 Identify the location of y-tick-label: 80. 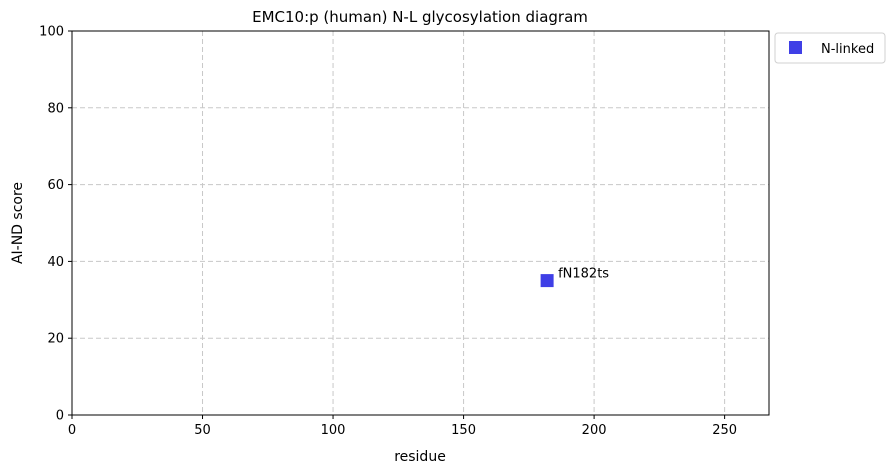
(55, 108).